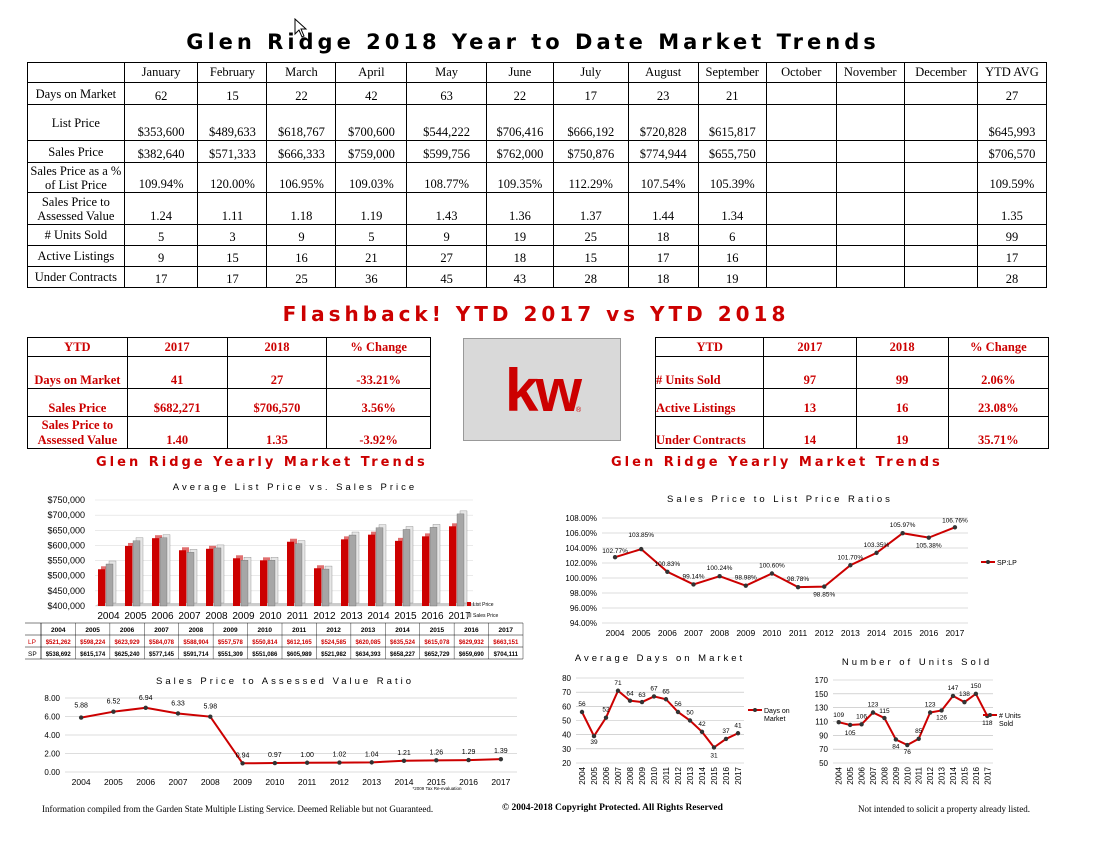 The width and height of the screenshot is (1096, 850). I want to click on table-cell: 1.36, so click(519, 208).